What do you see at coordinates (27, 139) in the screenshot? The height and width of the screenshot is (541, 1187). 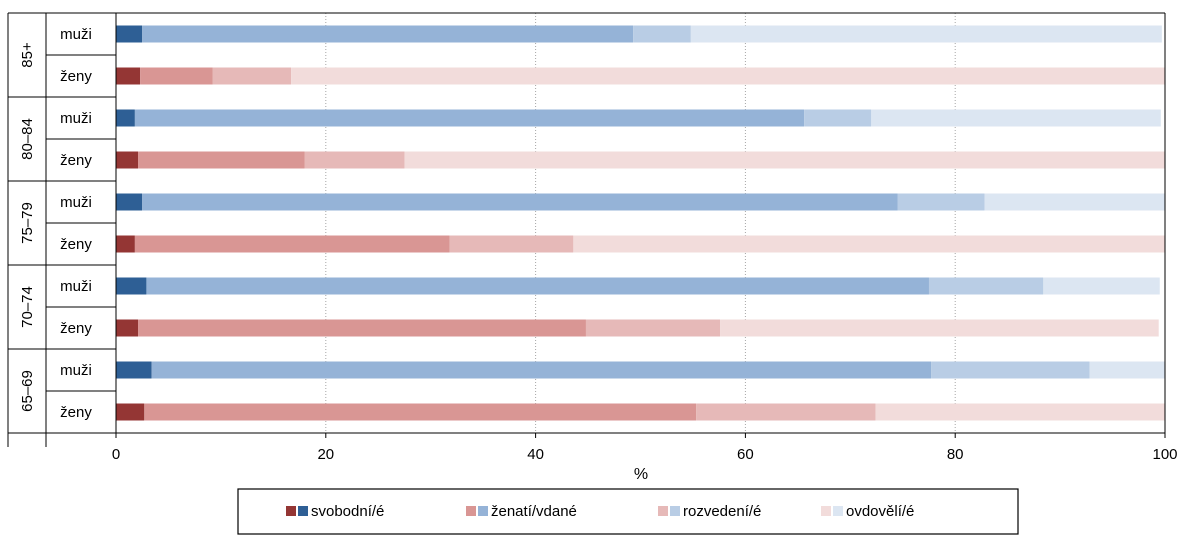 I see `group-label: 80–84` at bounding box center [27, 139].